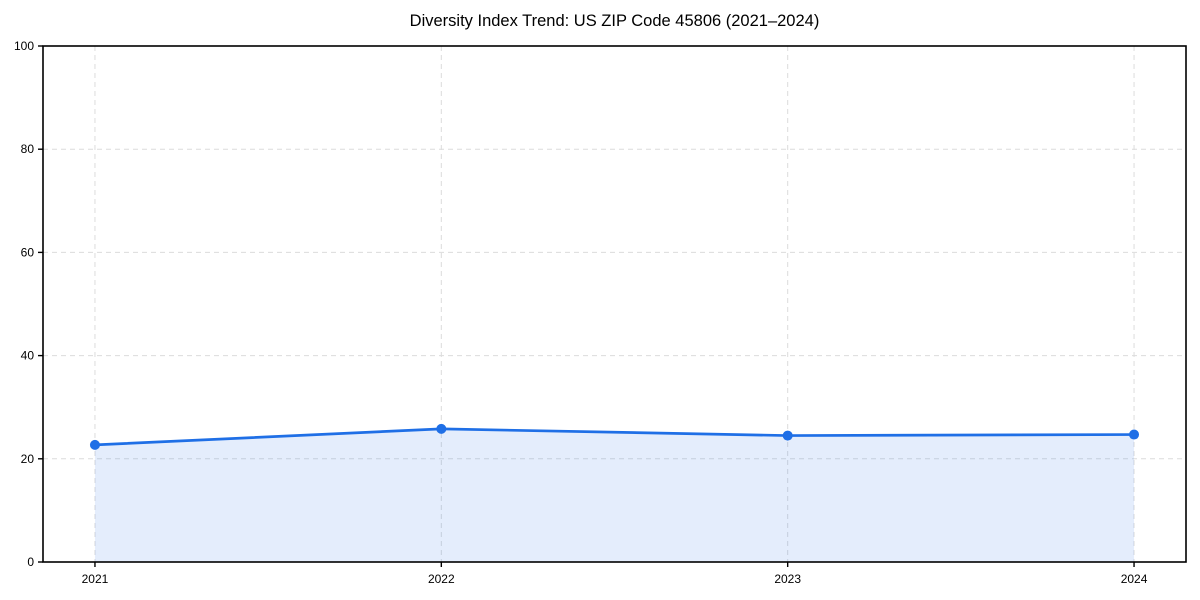  I want to click on x-tick-label: 2023, so click(787, 579).